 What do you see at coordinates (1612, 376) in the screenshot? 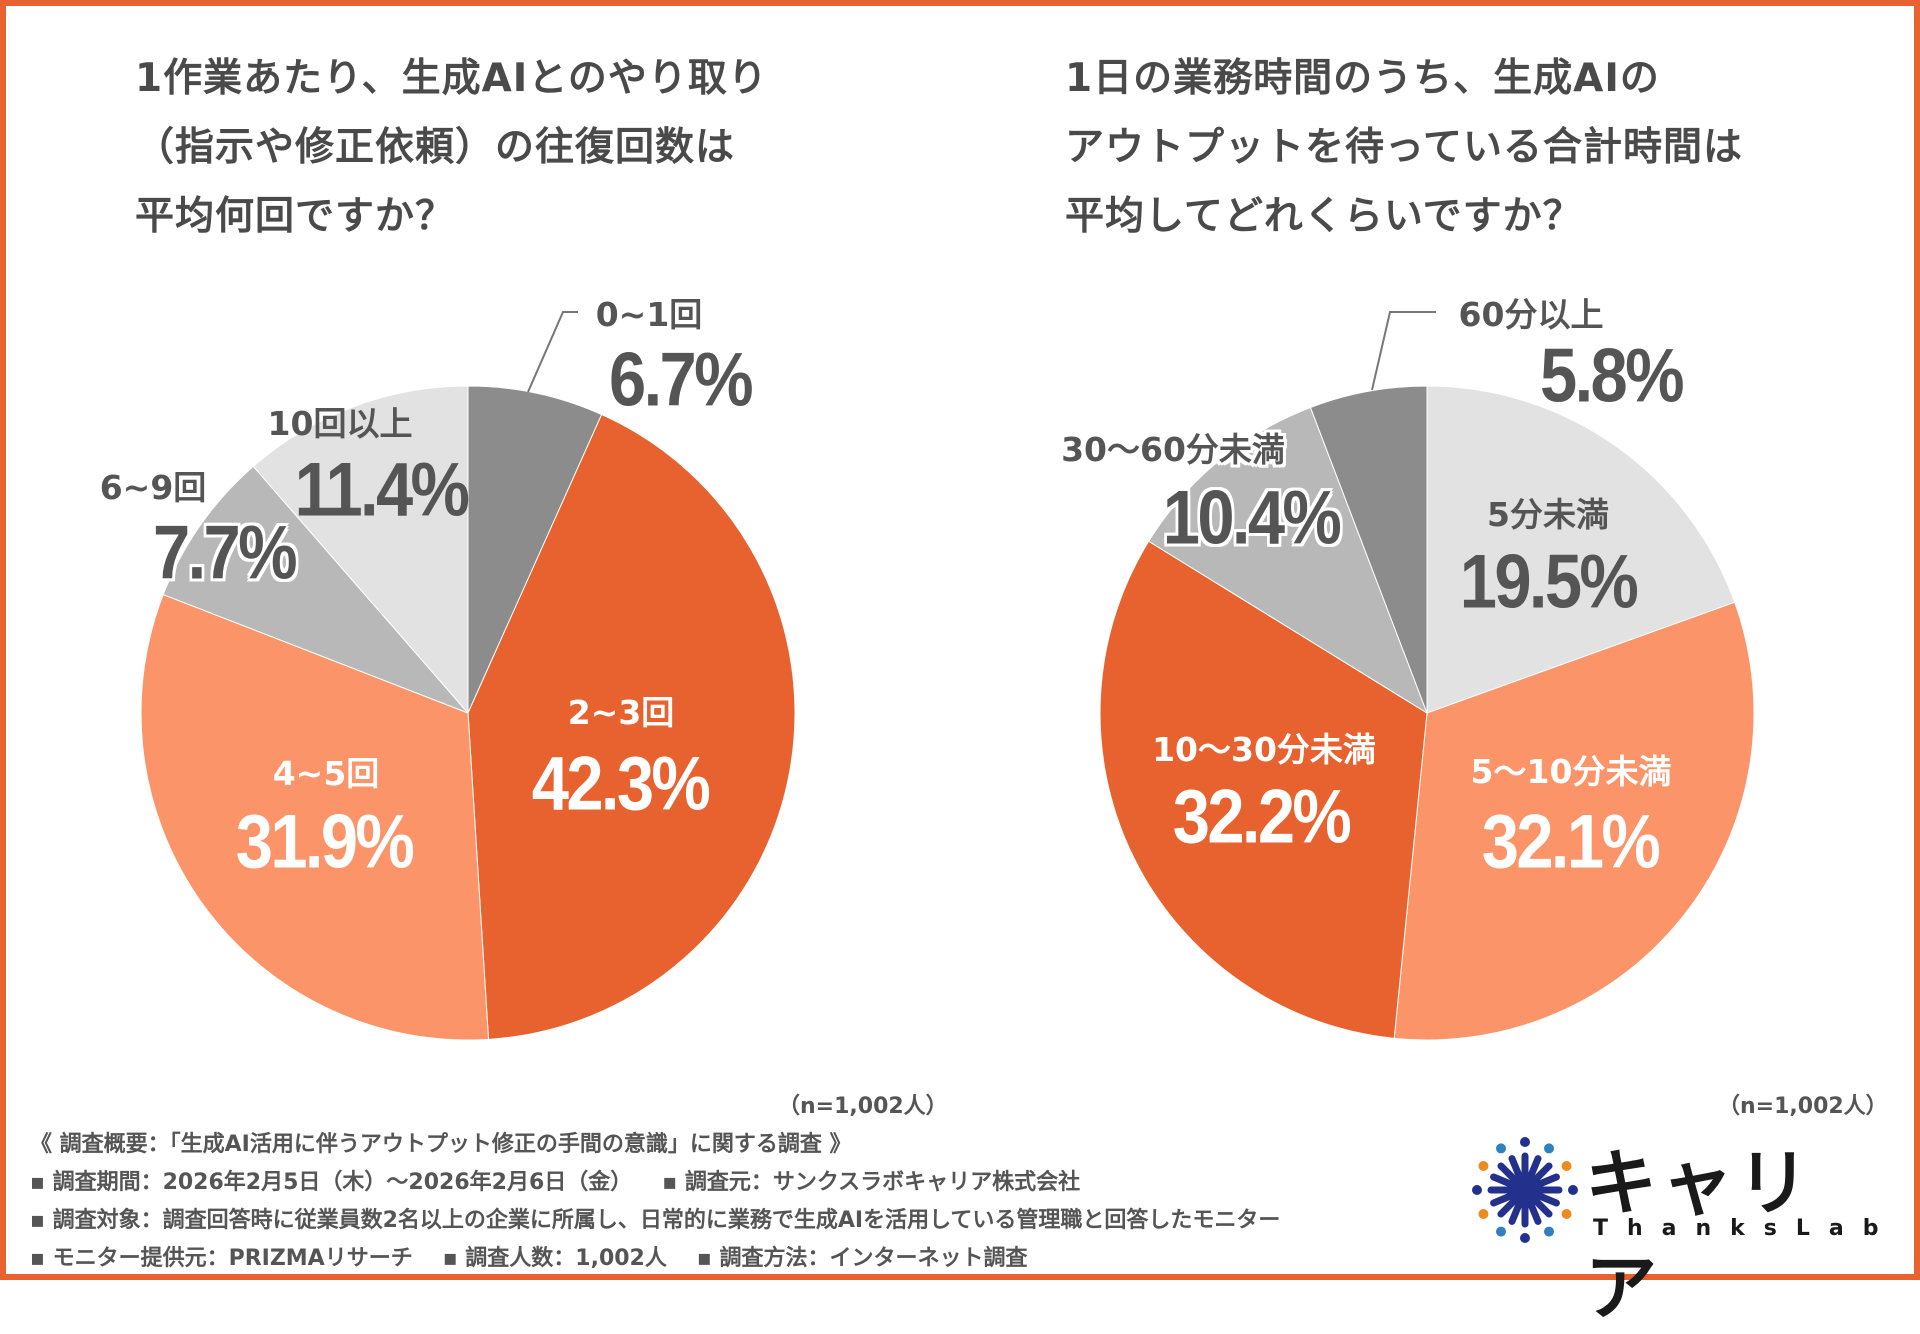
I see `slice-value-60plus: 5.8%` at bounding box center [1612, 376].